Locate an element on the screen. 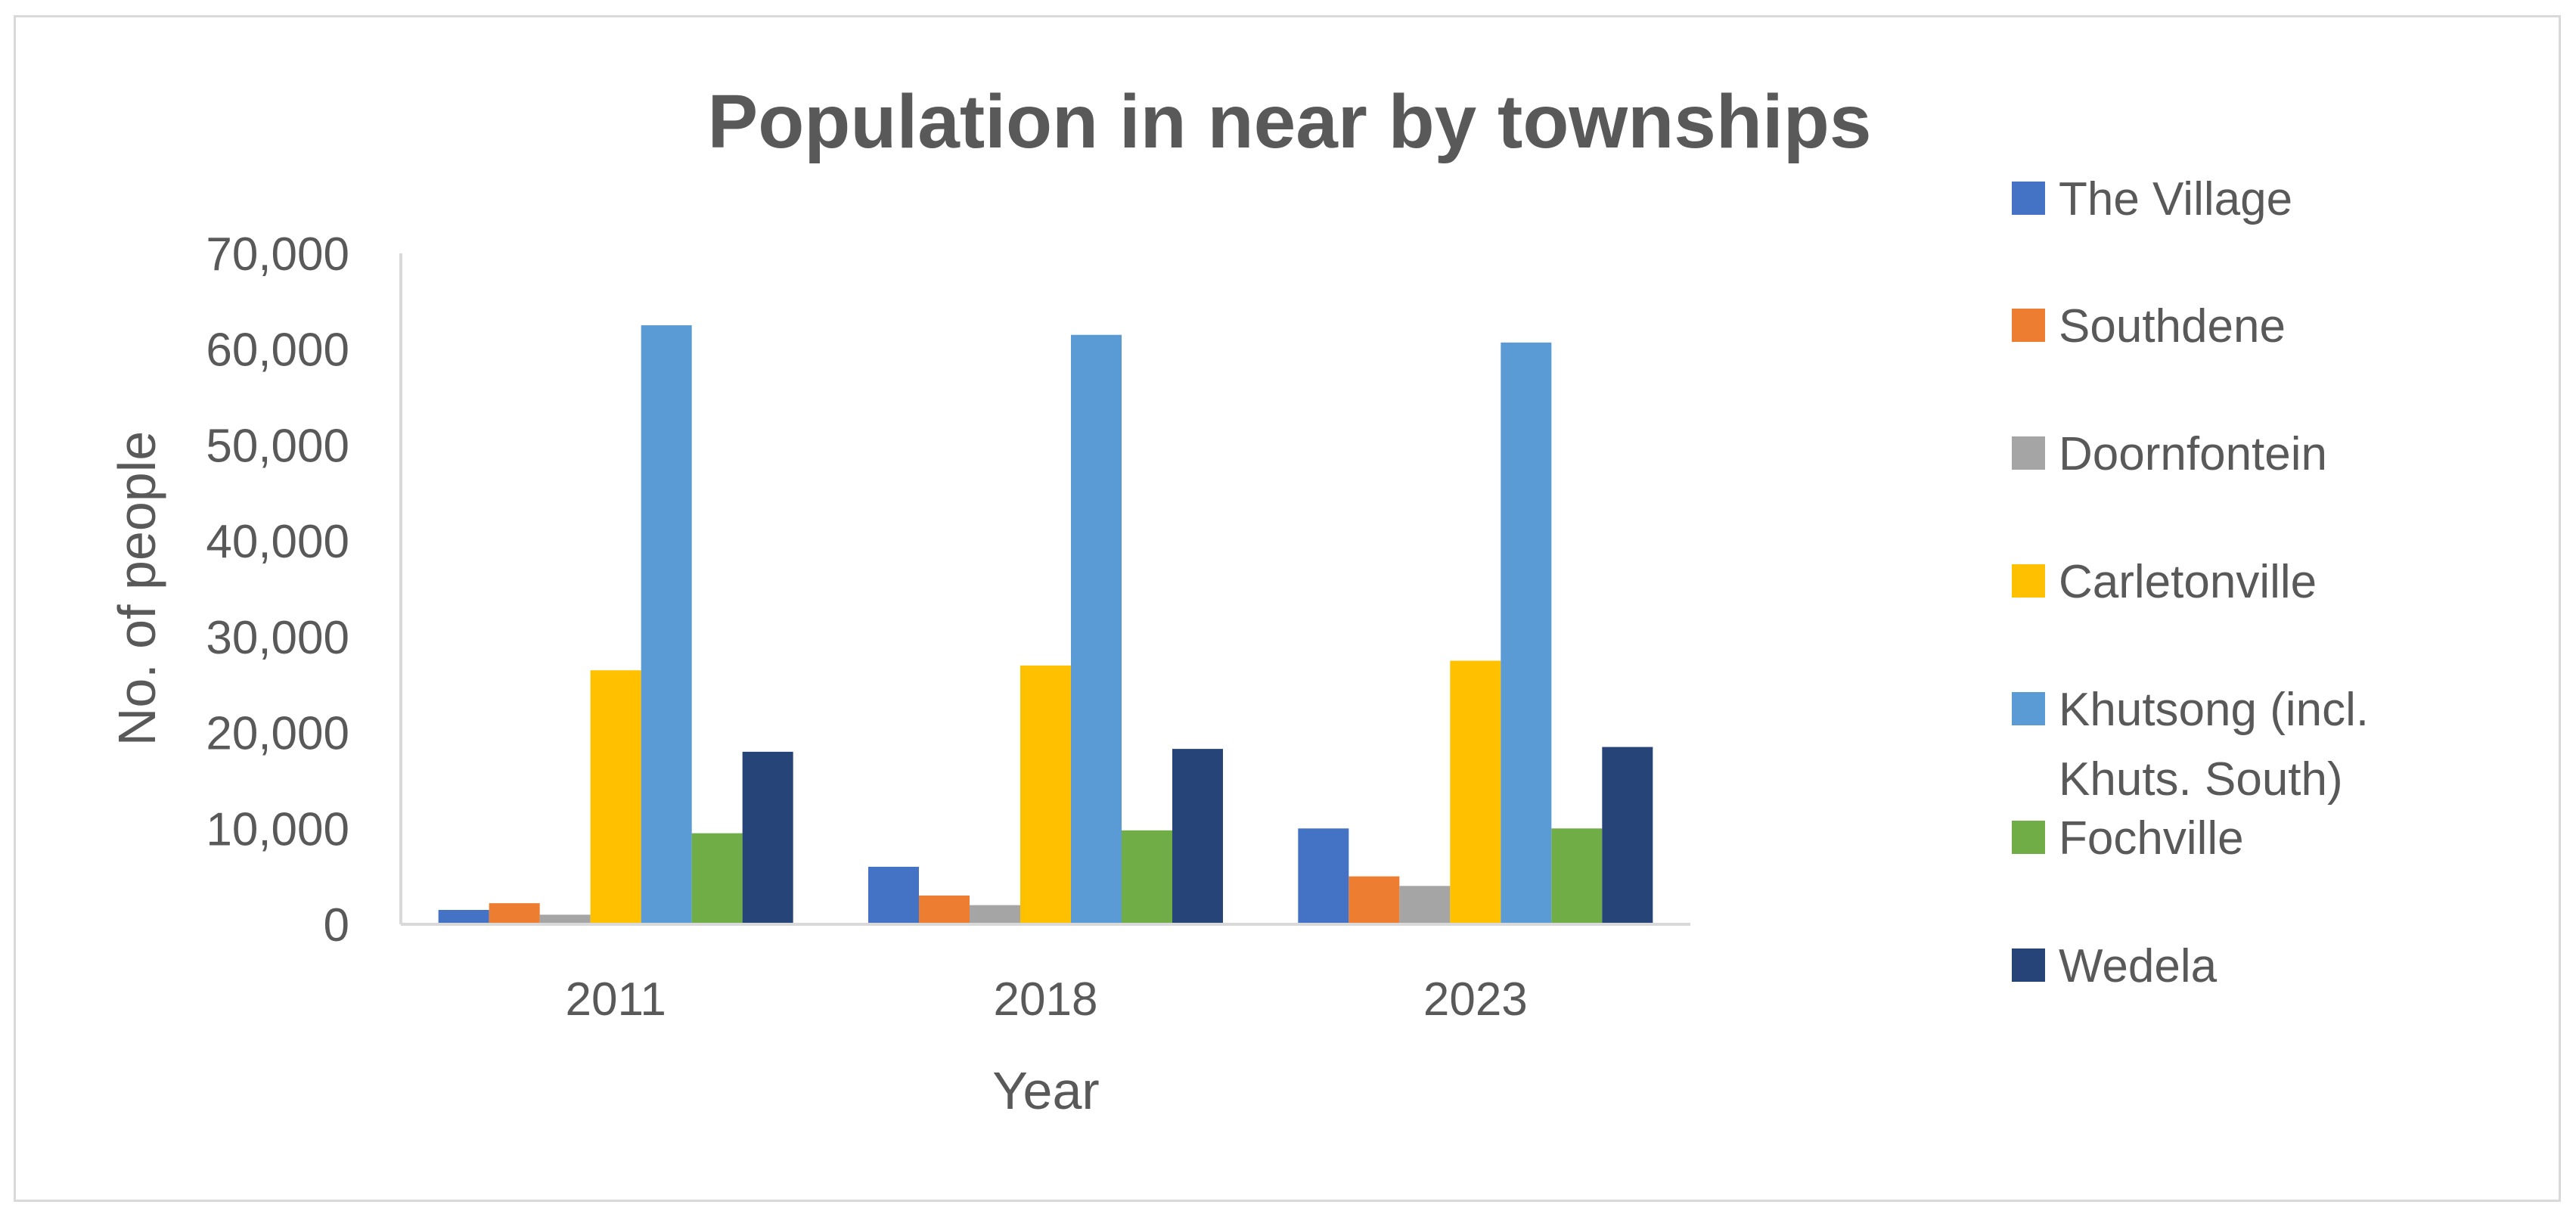  y-tick-label: 70,000 is located at coordinates (277, 254).